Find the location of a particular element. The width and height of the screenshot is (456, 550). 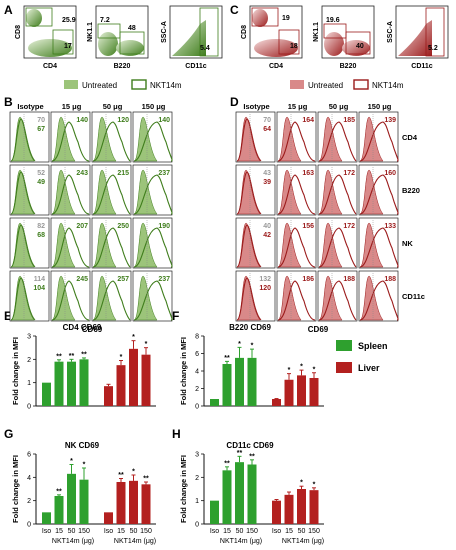

legend-label-untreated: Untreated is located at coordinates (99, 85).